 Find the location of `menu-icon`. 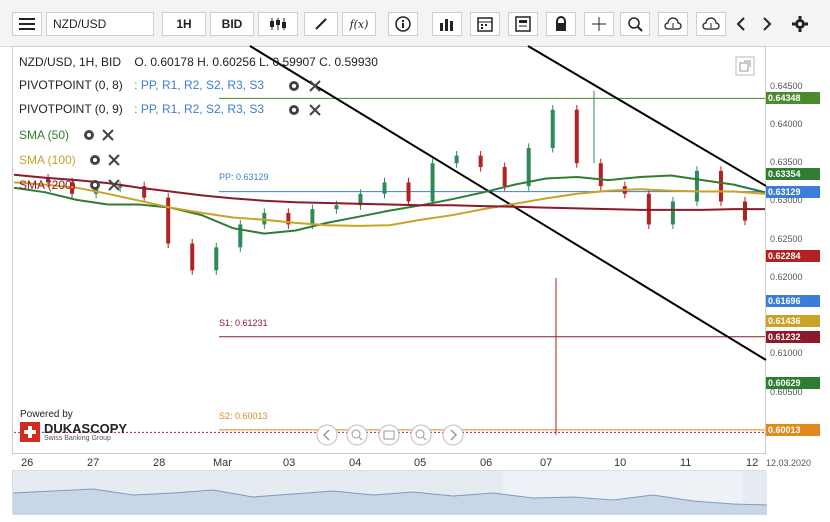

menu-icon is located at coordinates (27, 24).